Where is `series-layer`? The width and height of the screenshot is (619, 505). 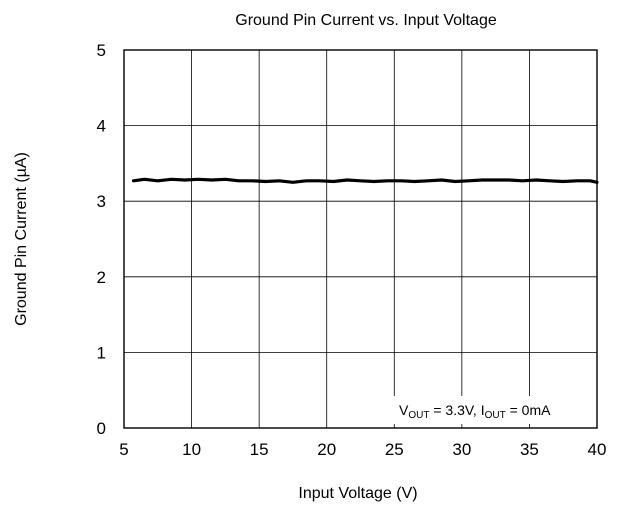 series-layer is located at coordinates (365, 180).